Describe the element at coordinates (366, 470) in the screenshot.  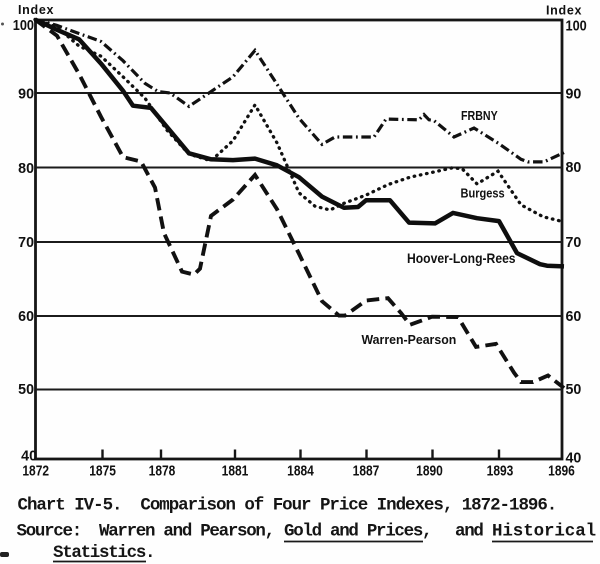
I see `svg-text: 1887` at that location.